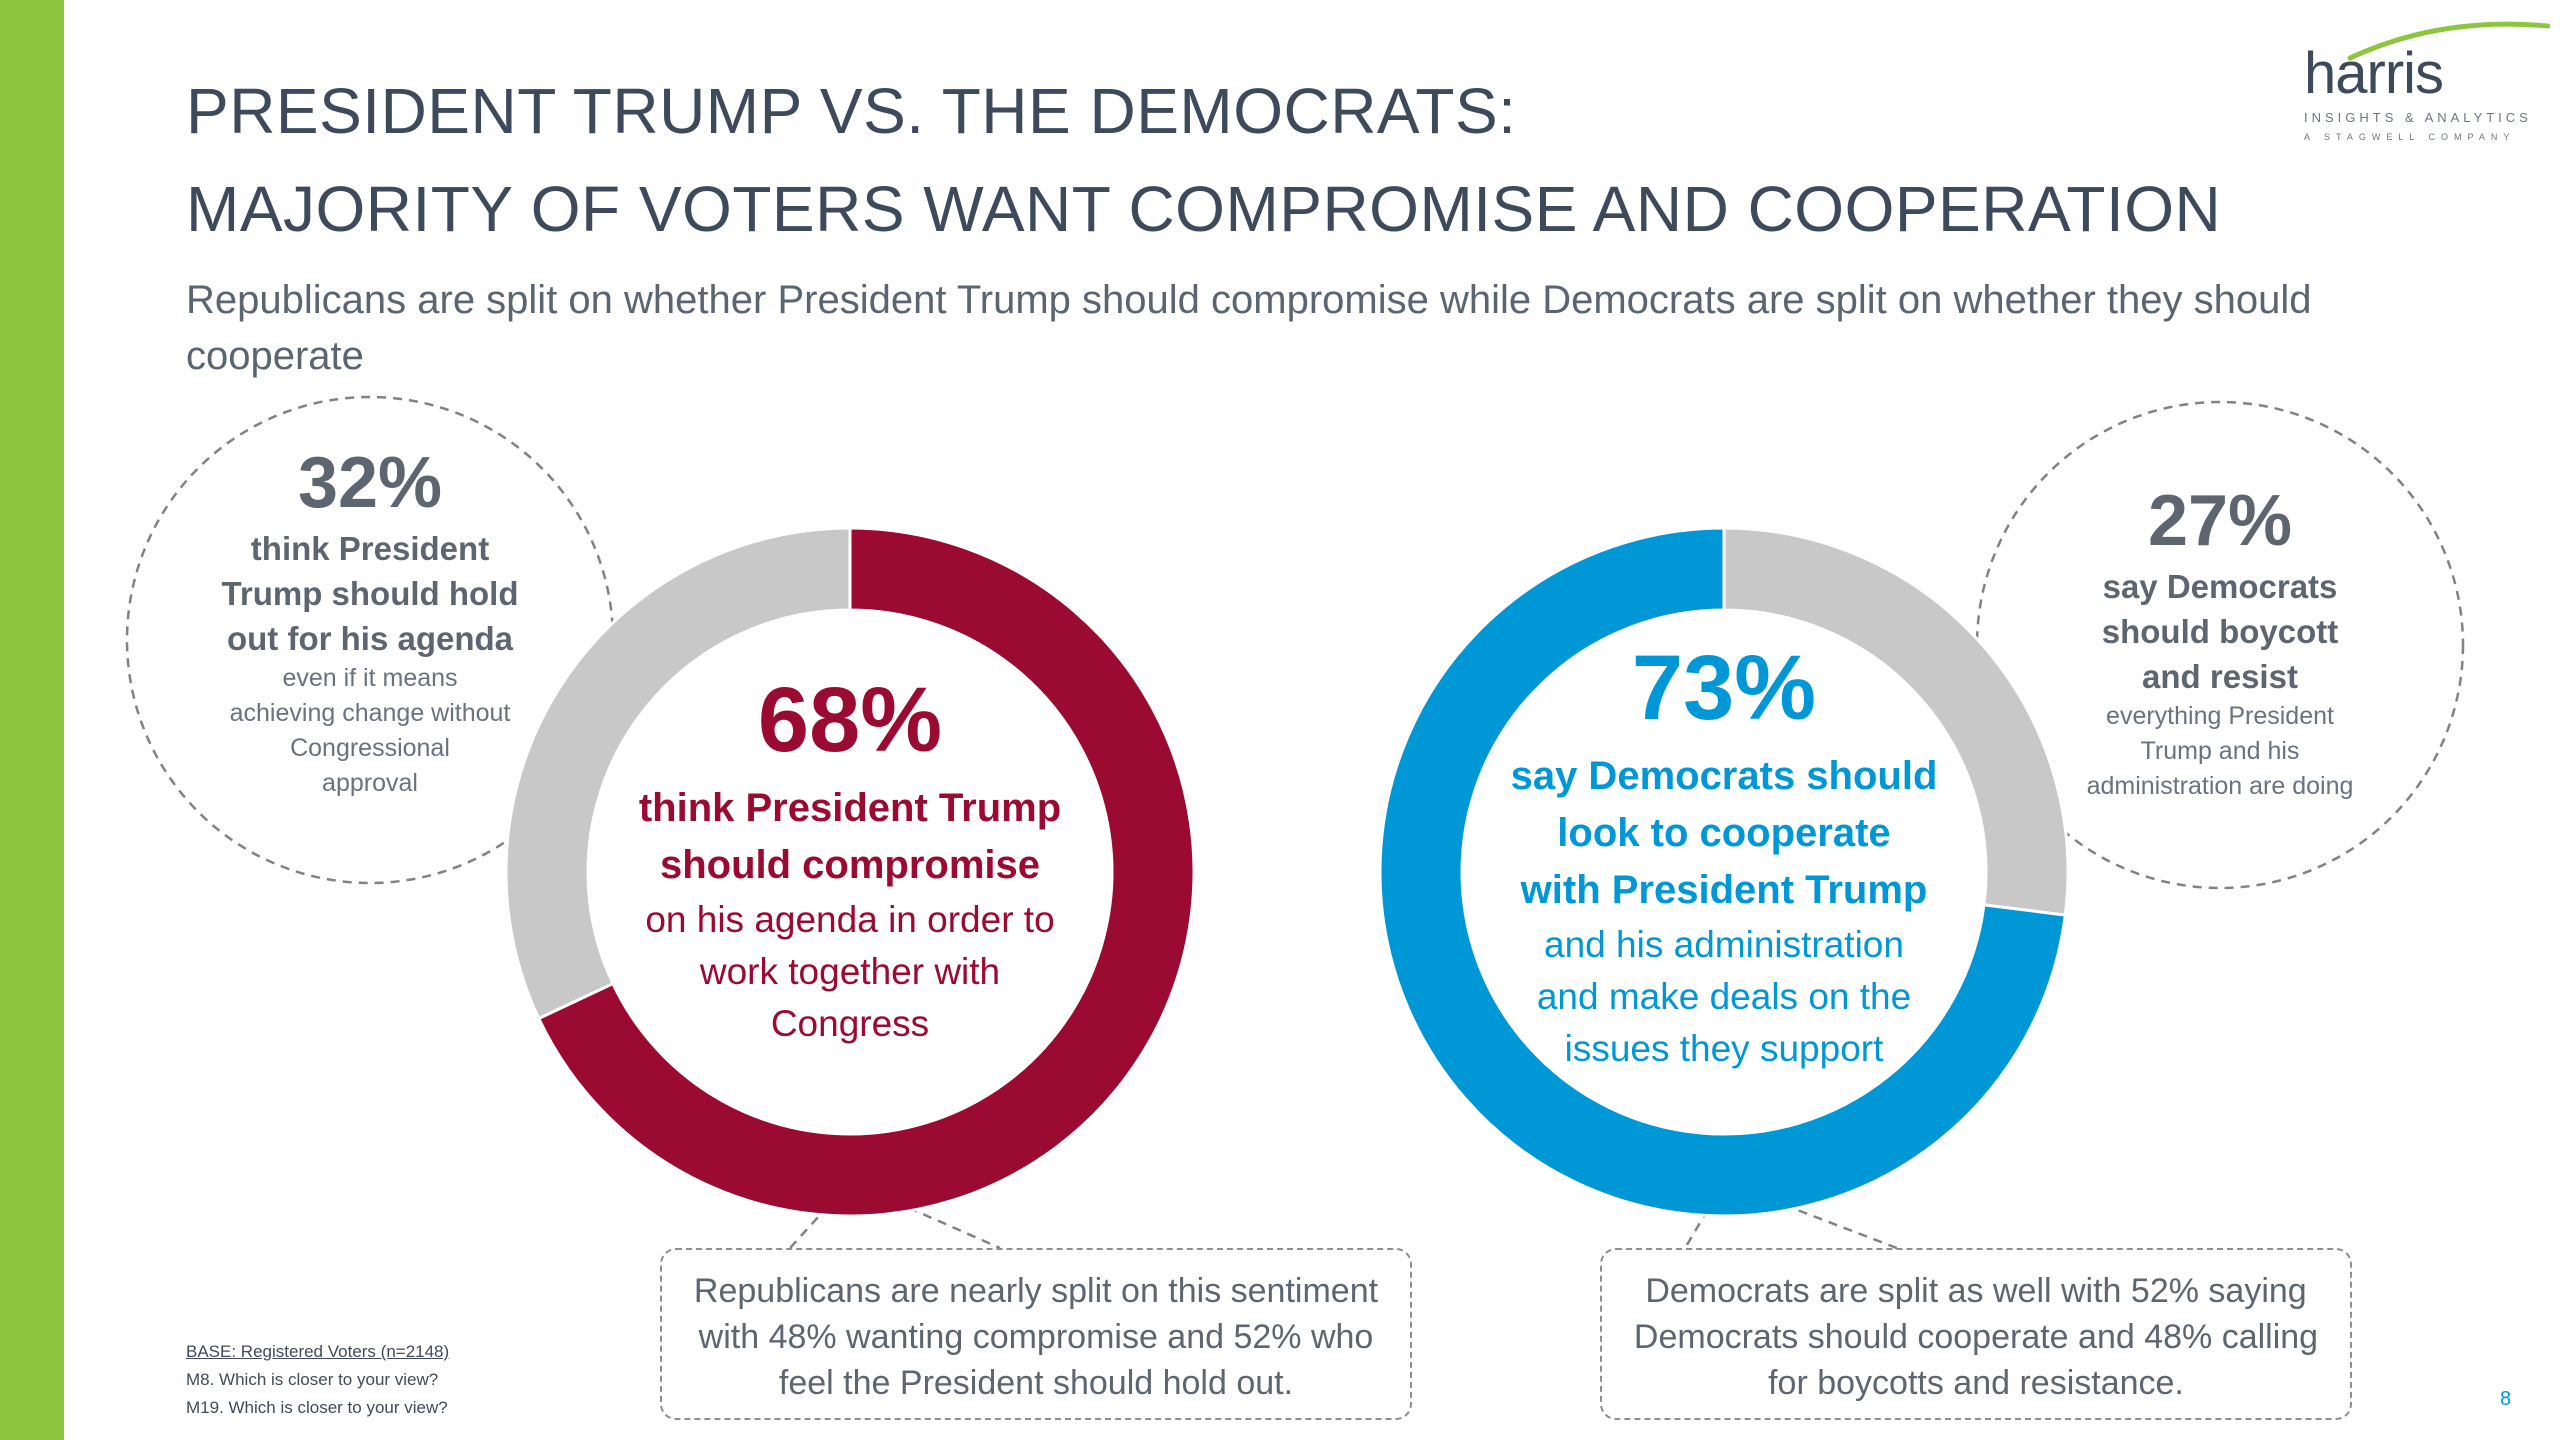 The image size is (2560, 1440). I want to click on question-m8: M8. Which is closer to your view?, so click(312, 1379).